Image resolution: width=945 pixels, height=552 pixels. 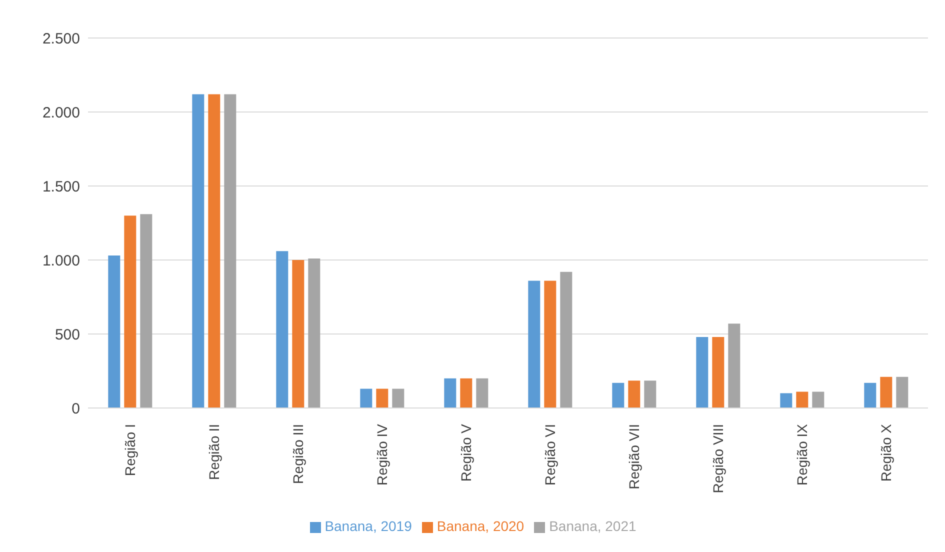 I want to click on y-tick-label: 1.000, so click(x=61, y=261).